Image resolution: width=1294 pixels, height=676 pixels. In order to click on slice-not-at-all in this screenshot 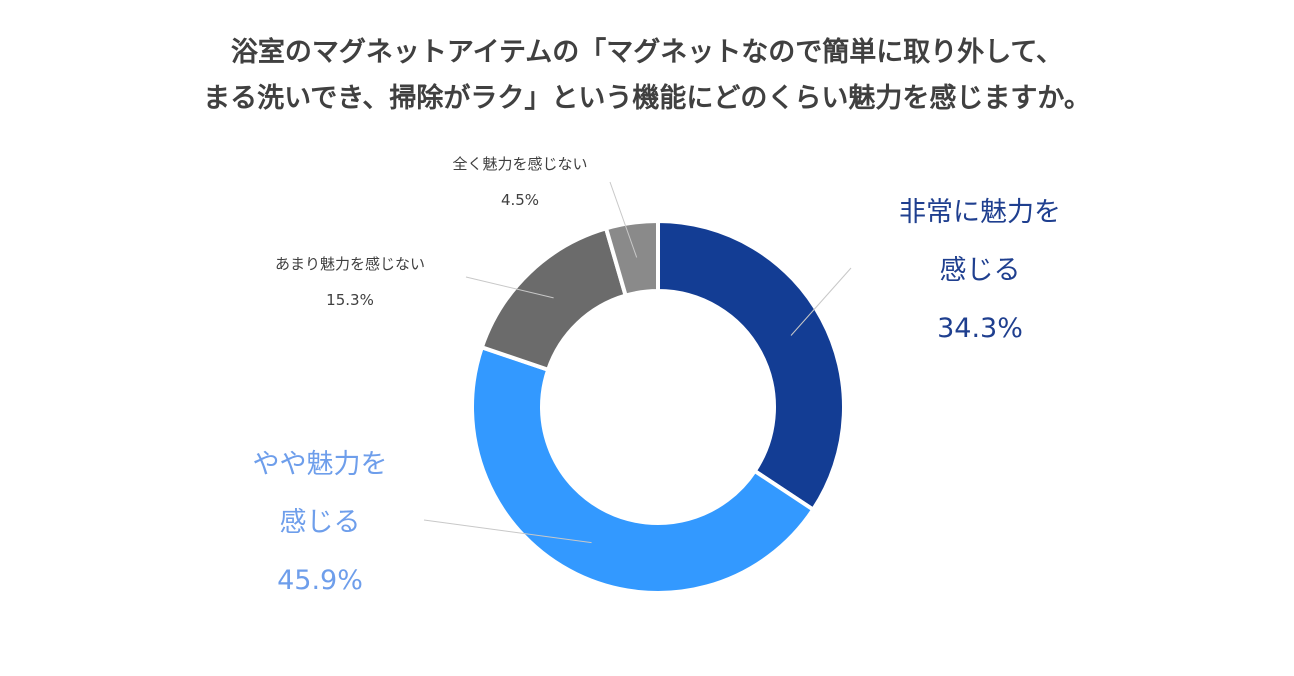, I will do `click(631, 258)`.